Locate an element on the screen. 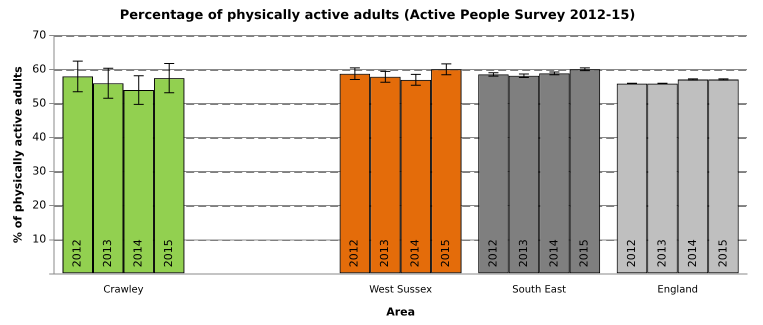 Image resolution: width=763 pixels, height=325 pixels. x-axis-title: Area is located at coordinates (401, 311).